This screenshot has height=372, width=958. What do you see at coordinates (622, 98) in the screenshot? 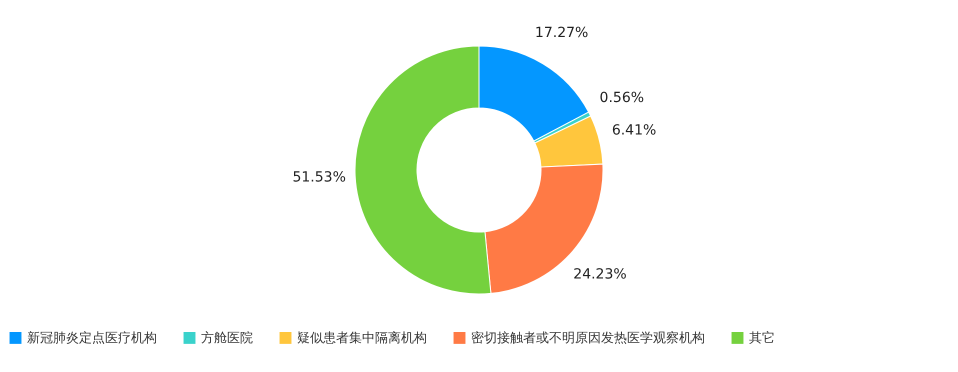
I see `data-label: 0.56%` at bounding box center [622, 98].